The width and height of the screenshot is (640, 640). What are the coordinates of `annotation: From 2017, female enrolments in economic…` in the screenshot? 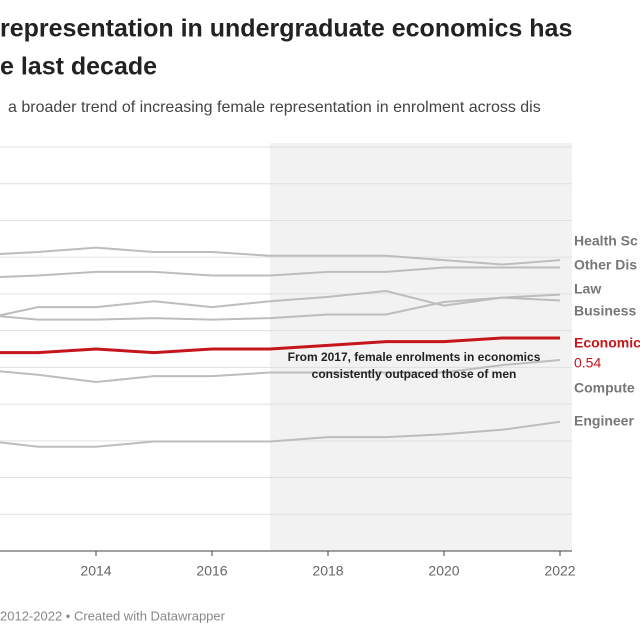 It's located at (414, 357).